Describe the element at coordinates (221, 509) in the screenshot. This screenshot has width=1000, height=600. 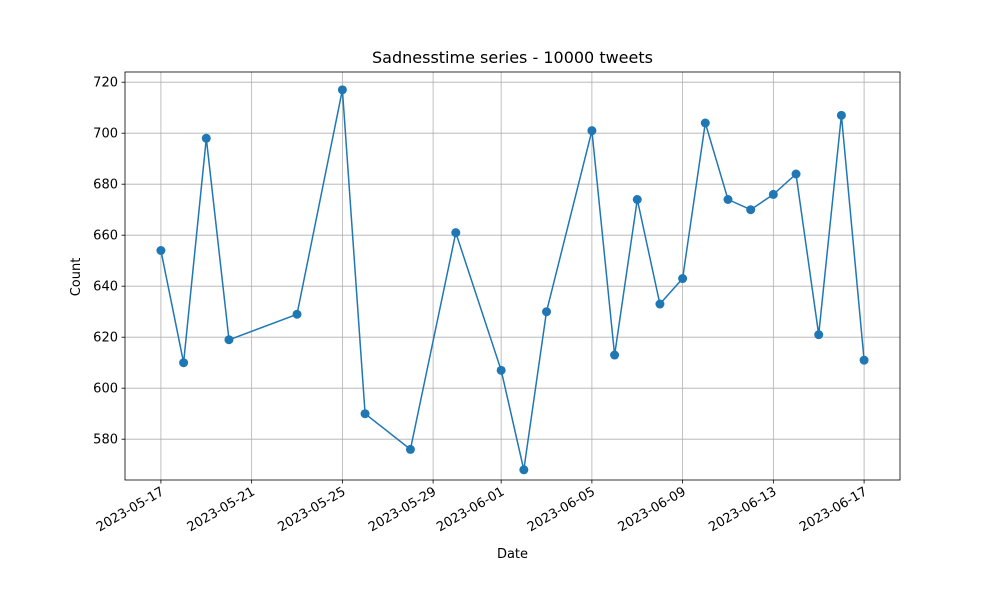
I see `x-tick-label: 2023-05-21` at that location.